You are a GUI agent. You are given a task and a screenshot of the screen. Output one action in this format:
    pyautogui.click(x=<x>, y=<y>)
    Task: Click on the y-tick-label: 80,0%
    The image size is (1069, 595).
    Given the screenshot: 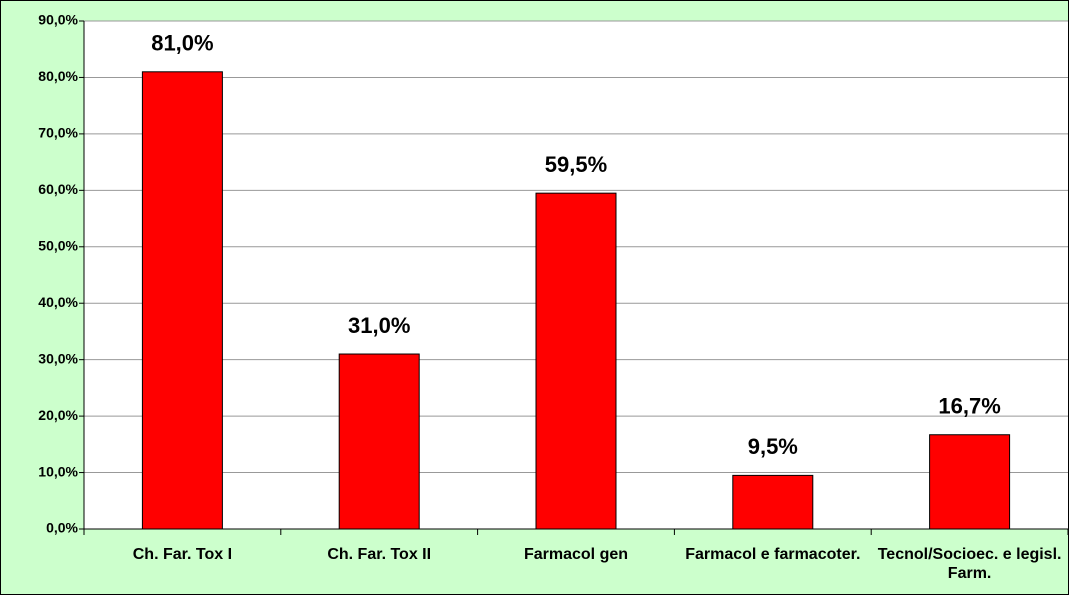 What is the action you would take?
    pyautogui.click(x=58, y=76)
    